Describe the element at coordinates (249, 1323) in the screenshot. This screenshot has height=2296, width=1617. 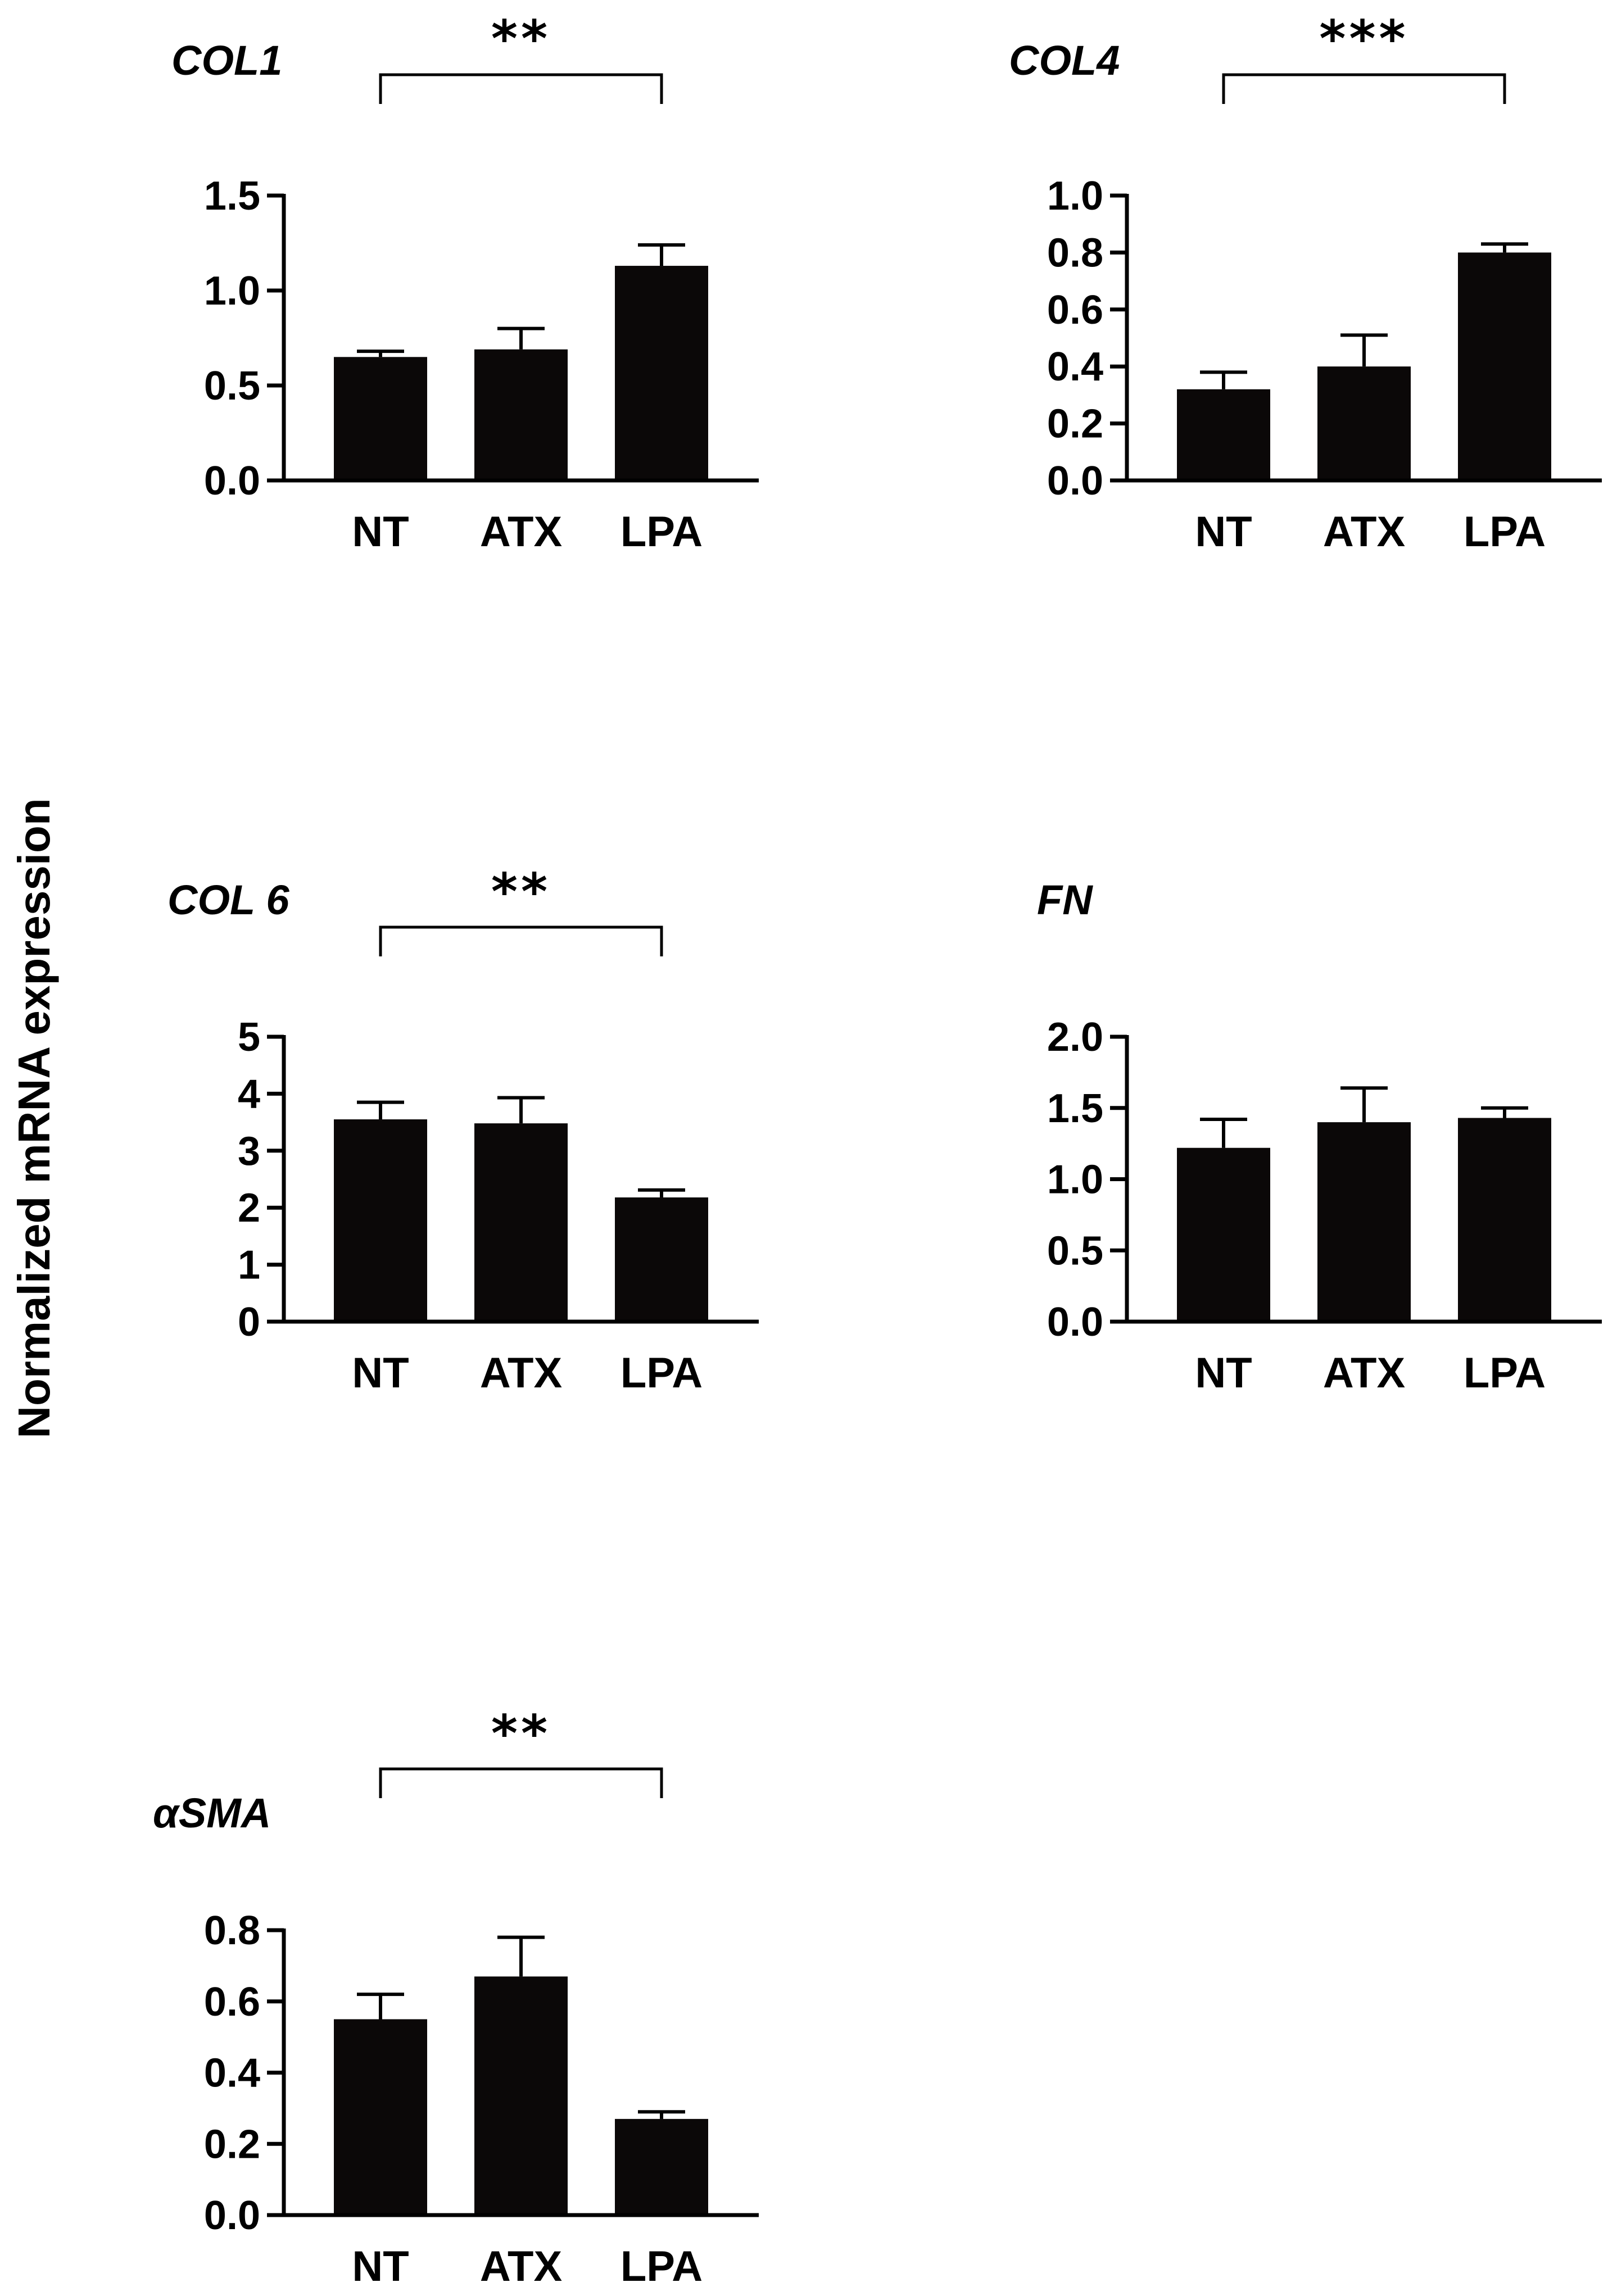
I see `y-tick-label: 0` at that location.